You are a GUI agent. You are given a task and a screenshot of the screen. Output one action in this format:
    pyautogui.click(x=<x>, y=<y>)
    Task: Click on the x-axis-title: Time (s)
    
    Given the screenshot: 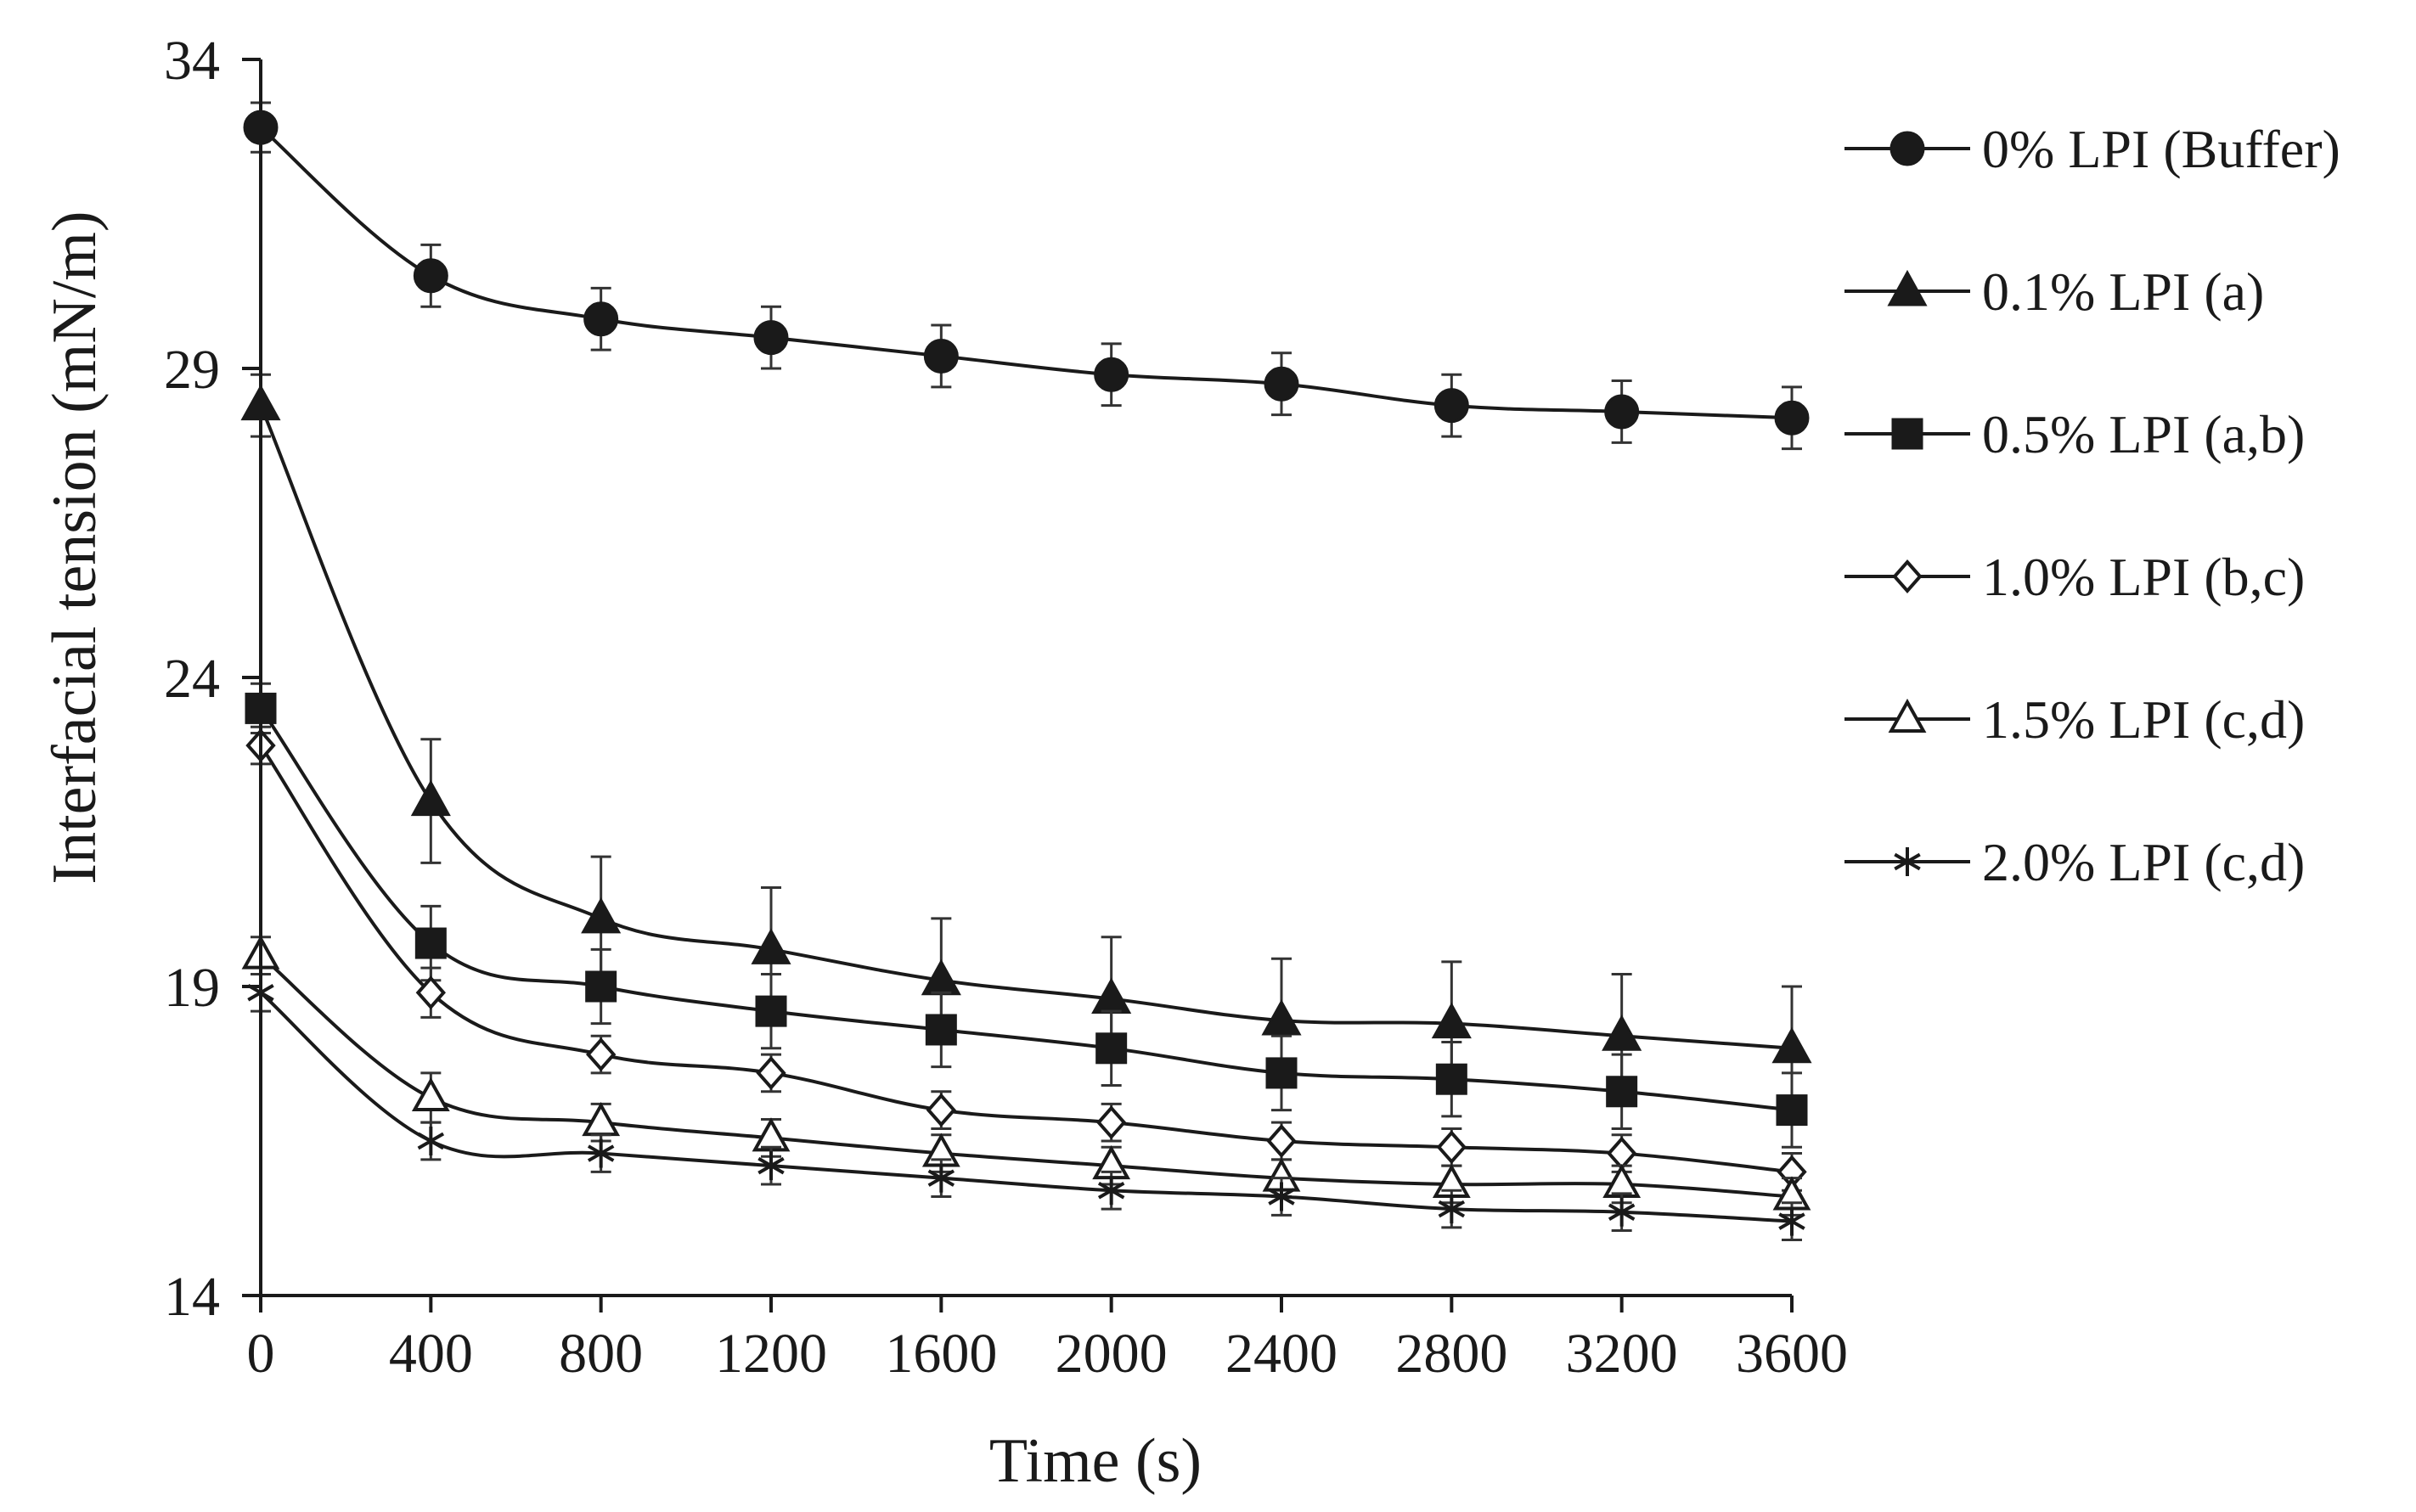 What is the action you would take?
    pyautogui.click(x=1096, y=1461)
    